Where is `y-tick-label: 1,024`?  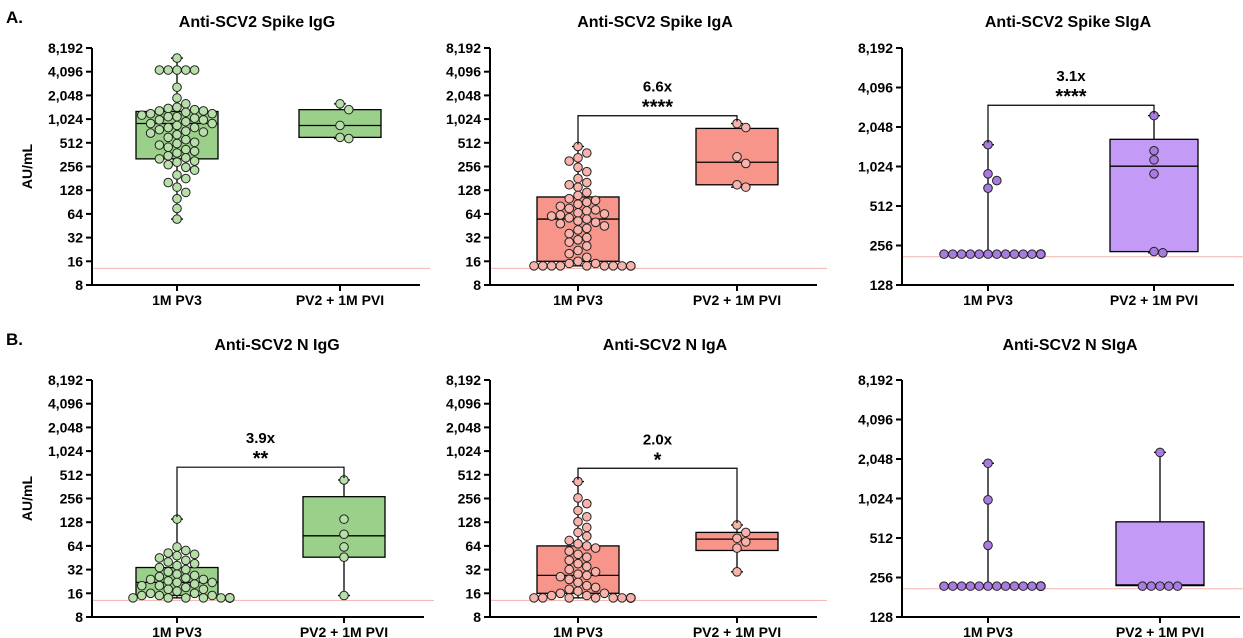
y-tick-label: 1,024 is located at coordinates (65, 451).